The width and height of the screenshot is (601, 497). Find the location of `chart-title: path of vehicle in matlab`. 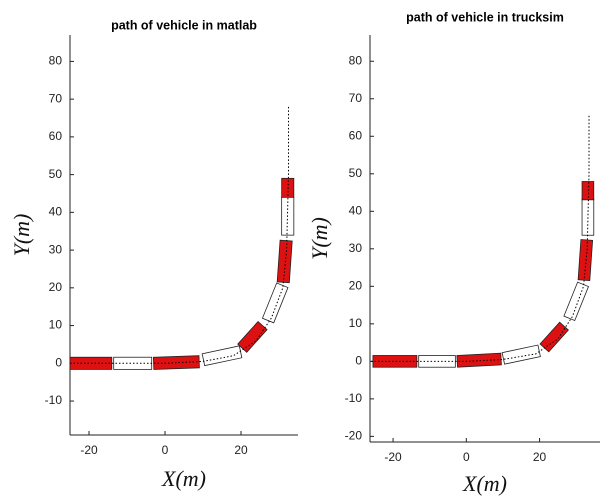

chart-title: path of vehicle in matlab is located at coordinates (184, 25).